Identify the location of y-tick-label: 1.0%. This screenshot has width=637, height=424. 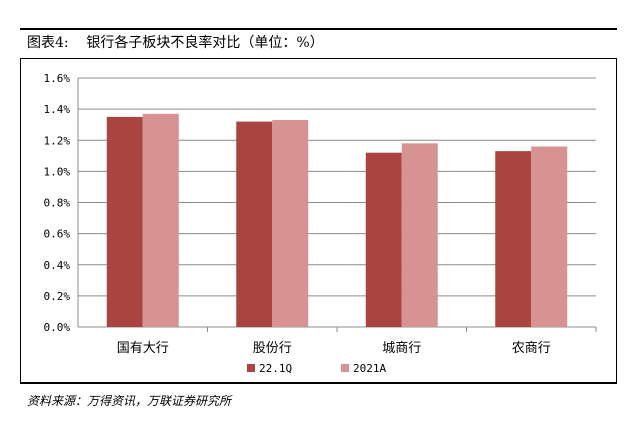
(57, 171).